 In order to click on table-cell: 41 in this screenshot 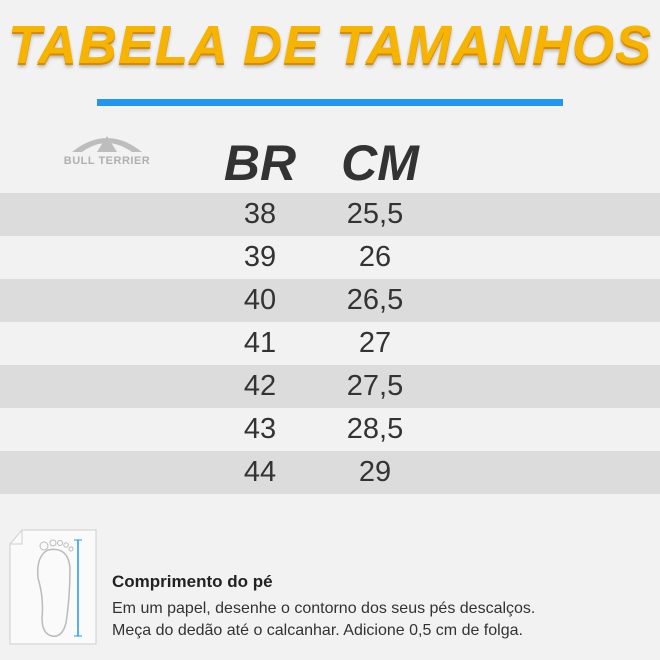, I will do `click(260, 343)`.